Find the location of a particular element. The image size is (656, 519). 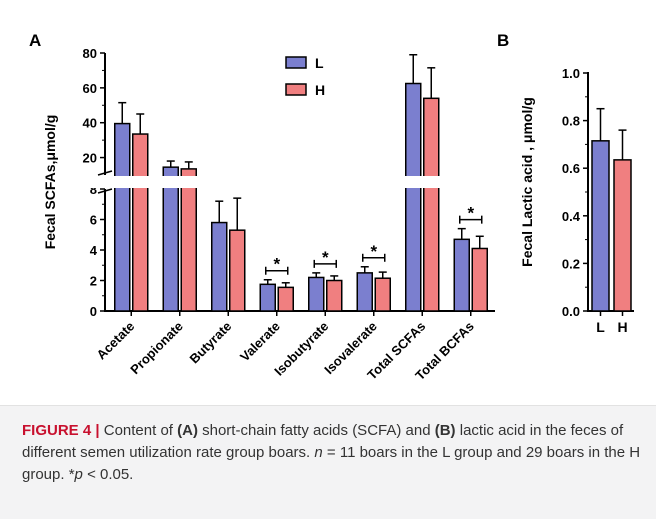

caption-p-symbol: p is located at coordinates (78, 474).